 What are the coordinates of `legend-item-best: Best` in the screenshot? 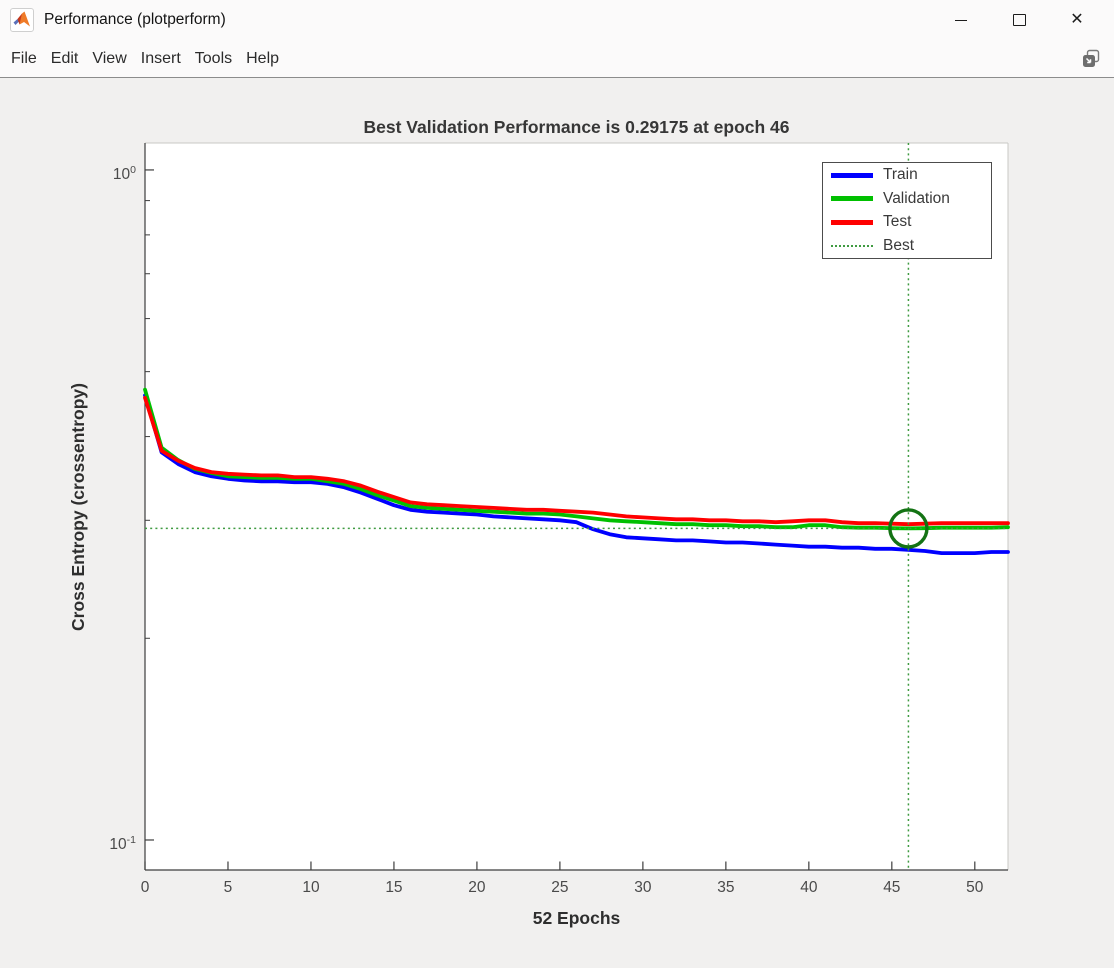 It's located at (907, 245).